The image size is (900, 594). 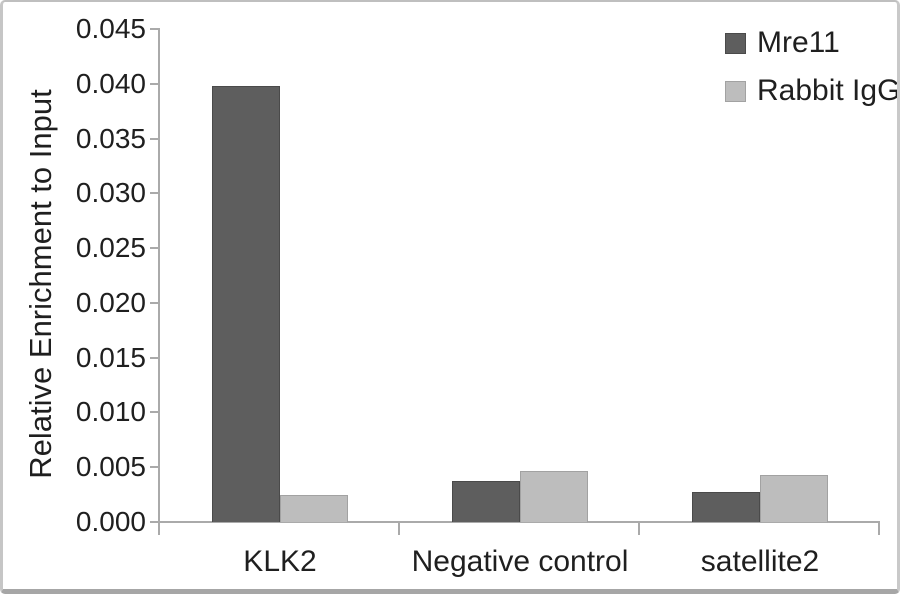 I want to click on y-axis-title: Relative Enrichment to Input, so click(x=40, y=284).